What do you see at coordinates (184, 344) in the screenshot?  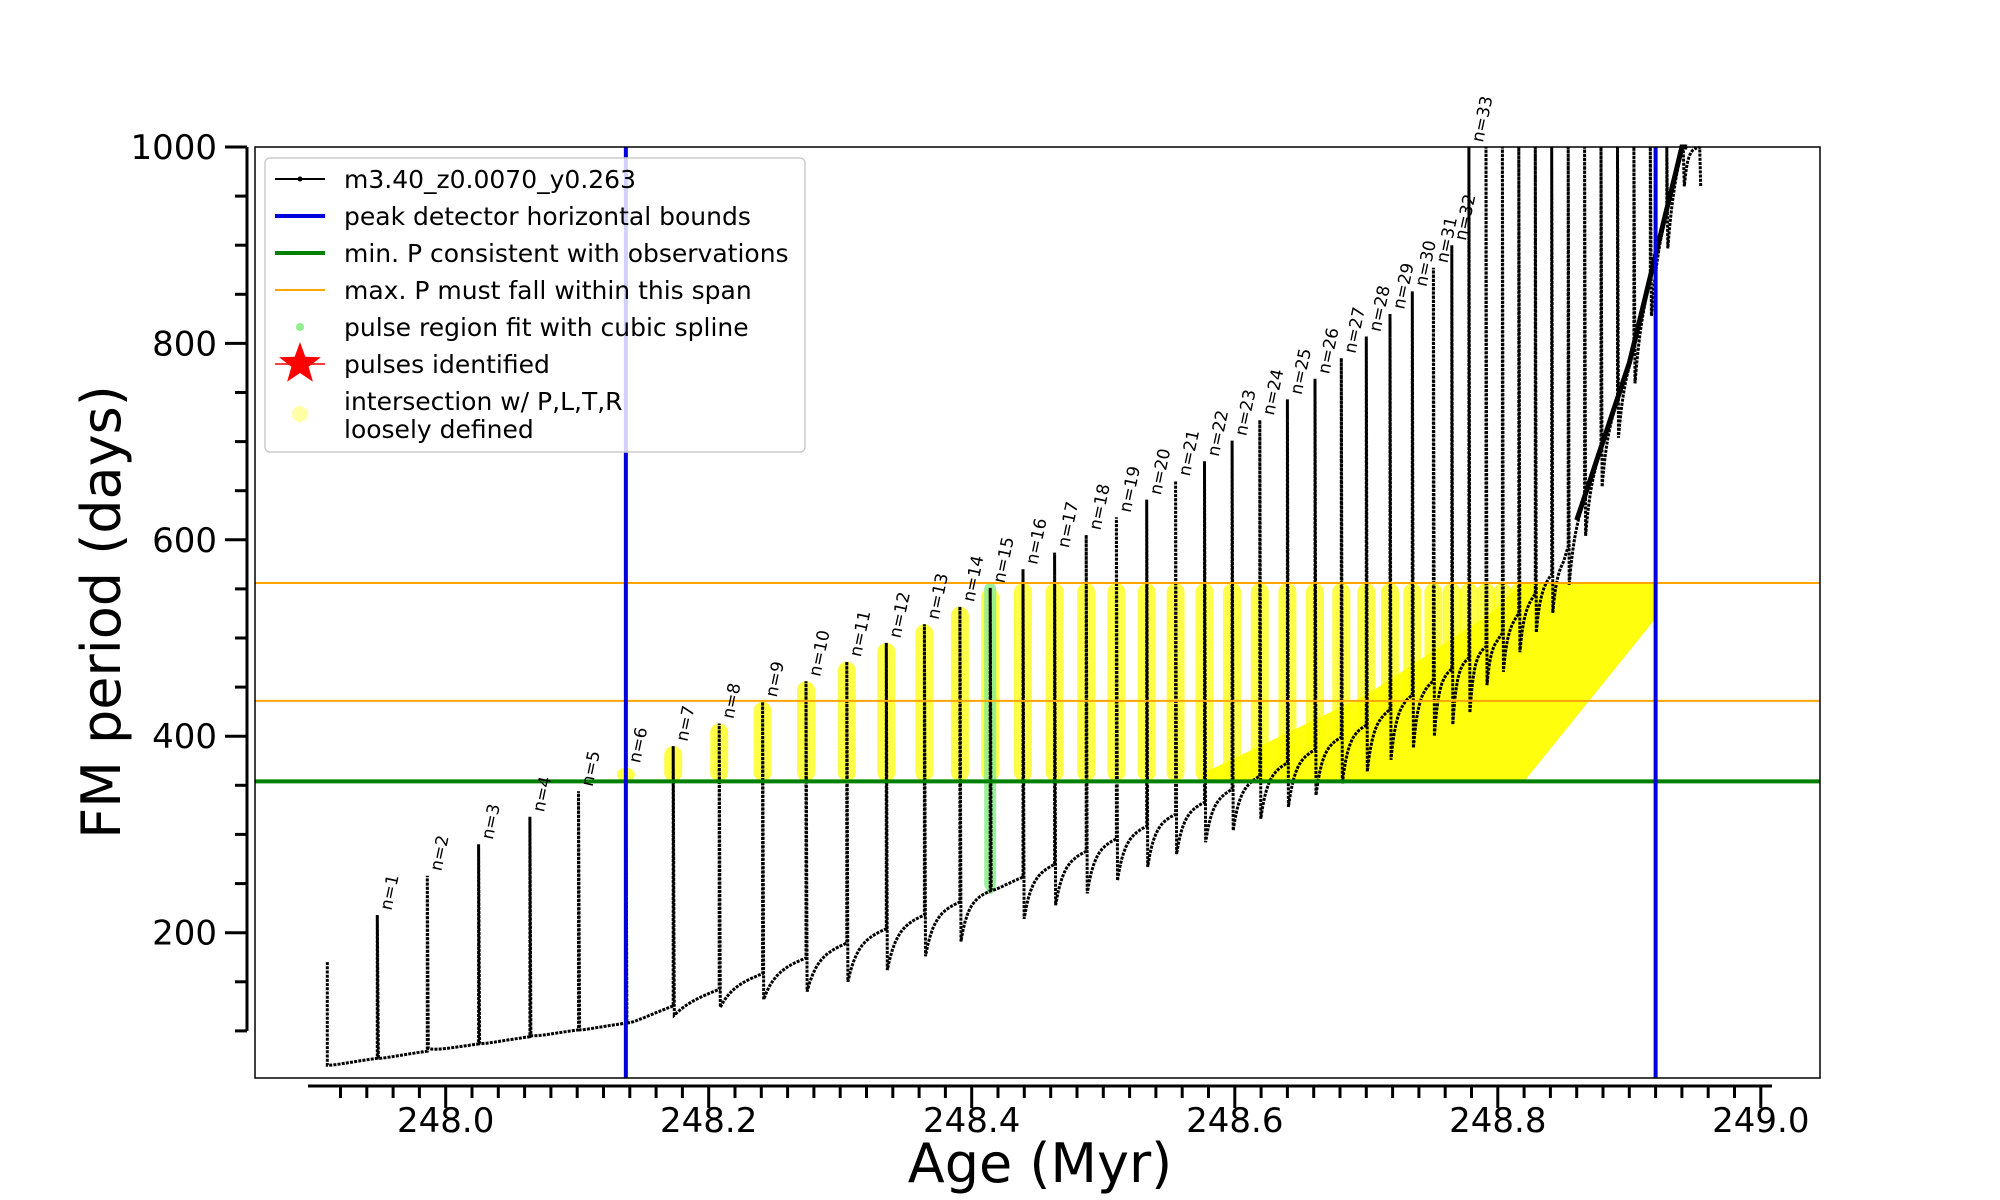 I see `y-tick-label: 800` at bounding box center [184, 344].